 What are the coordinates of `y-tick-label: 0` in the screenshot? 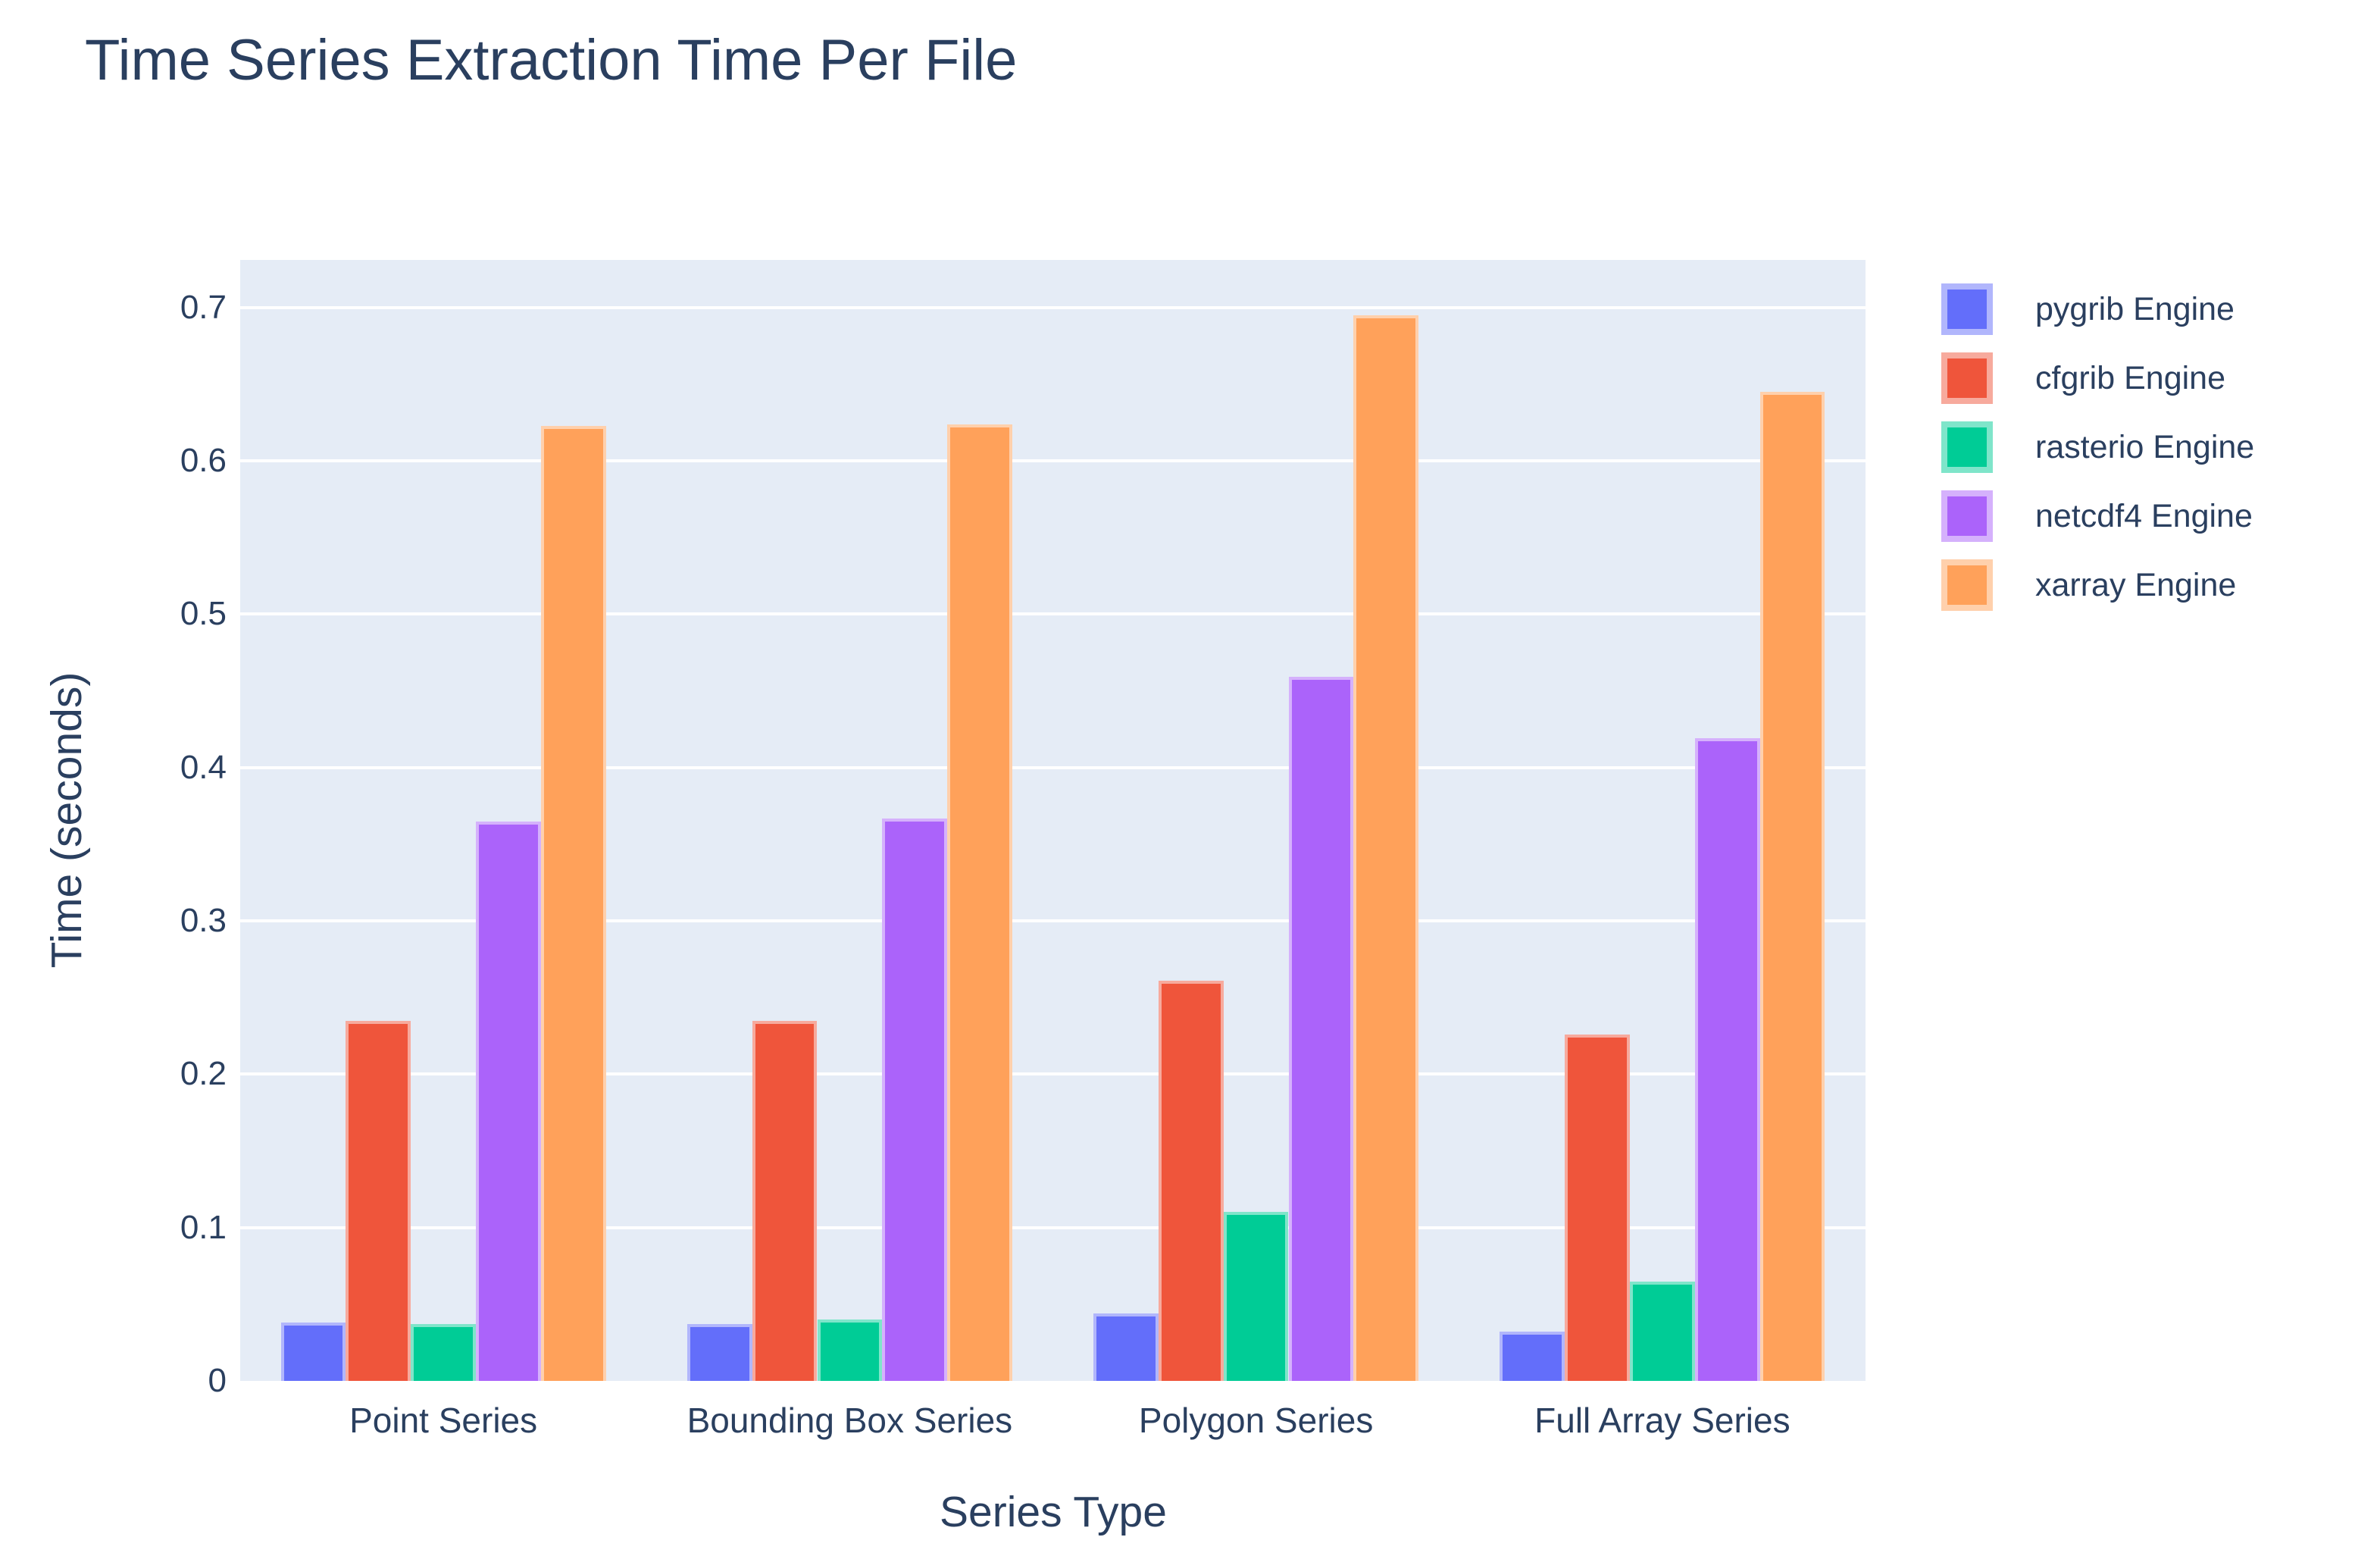 It's located at (217, 1380).